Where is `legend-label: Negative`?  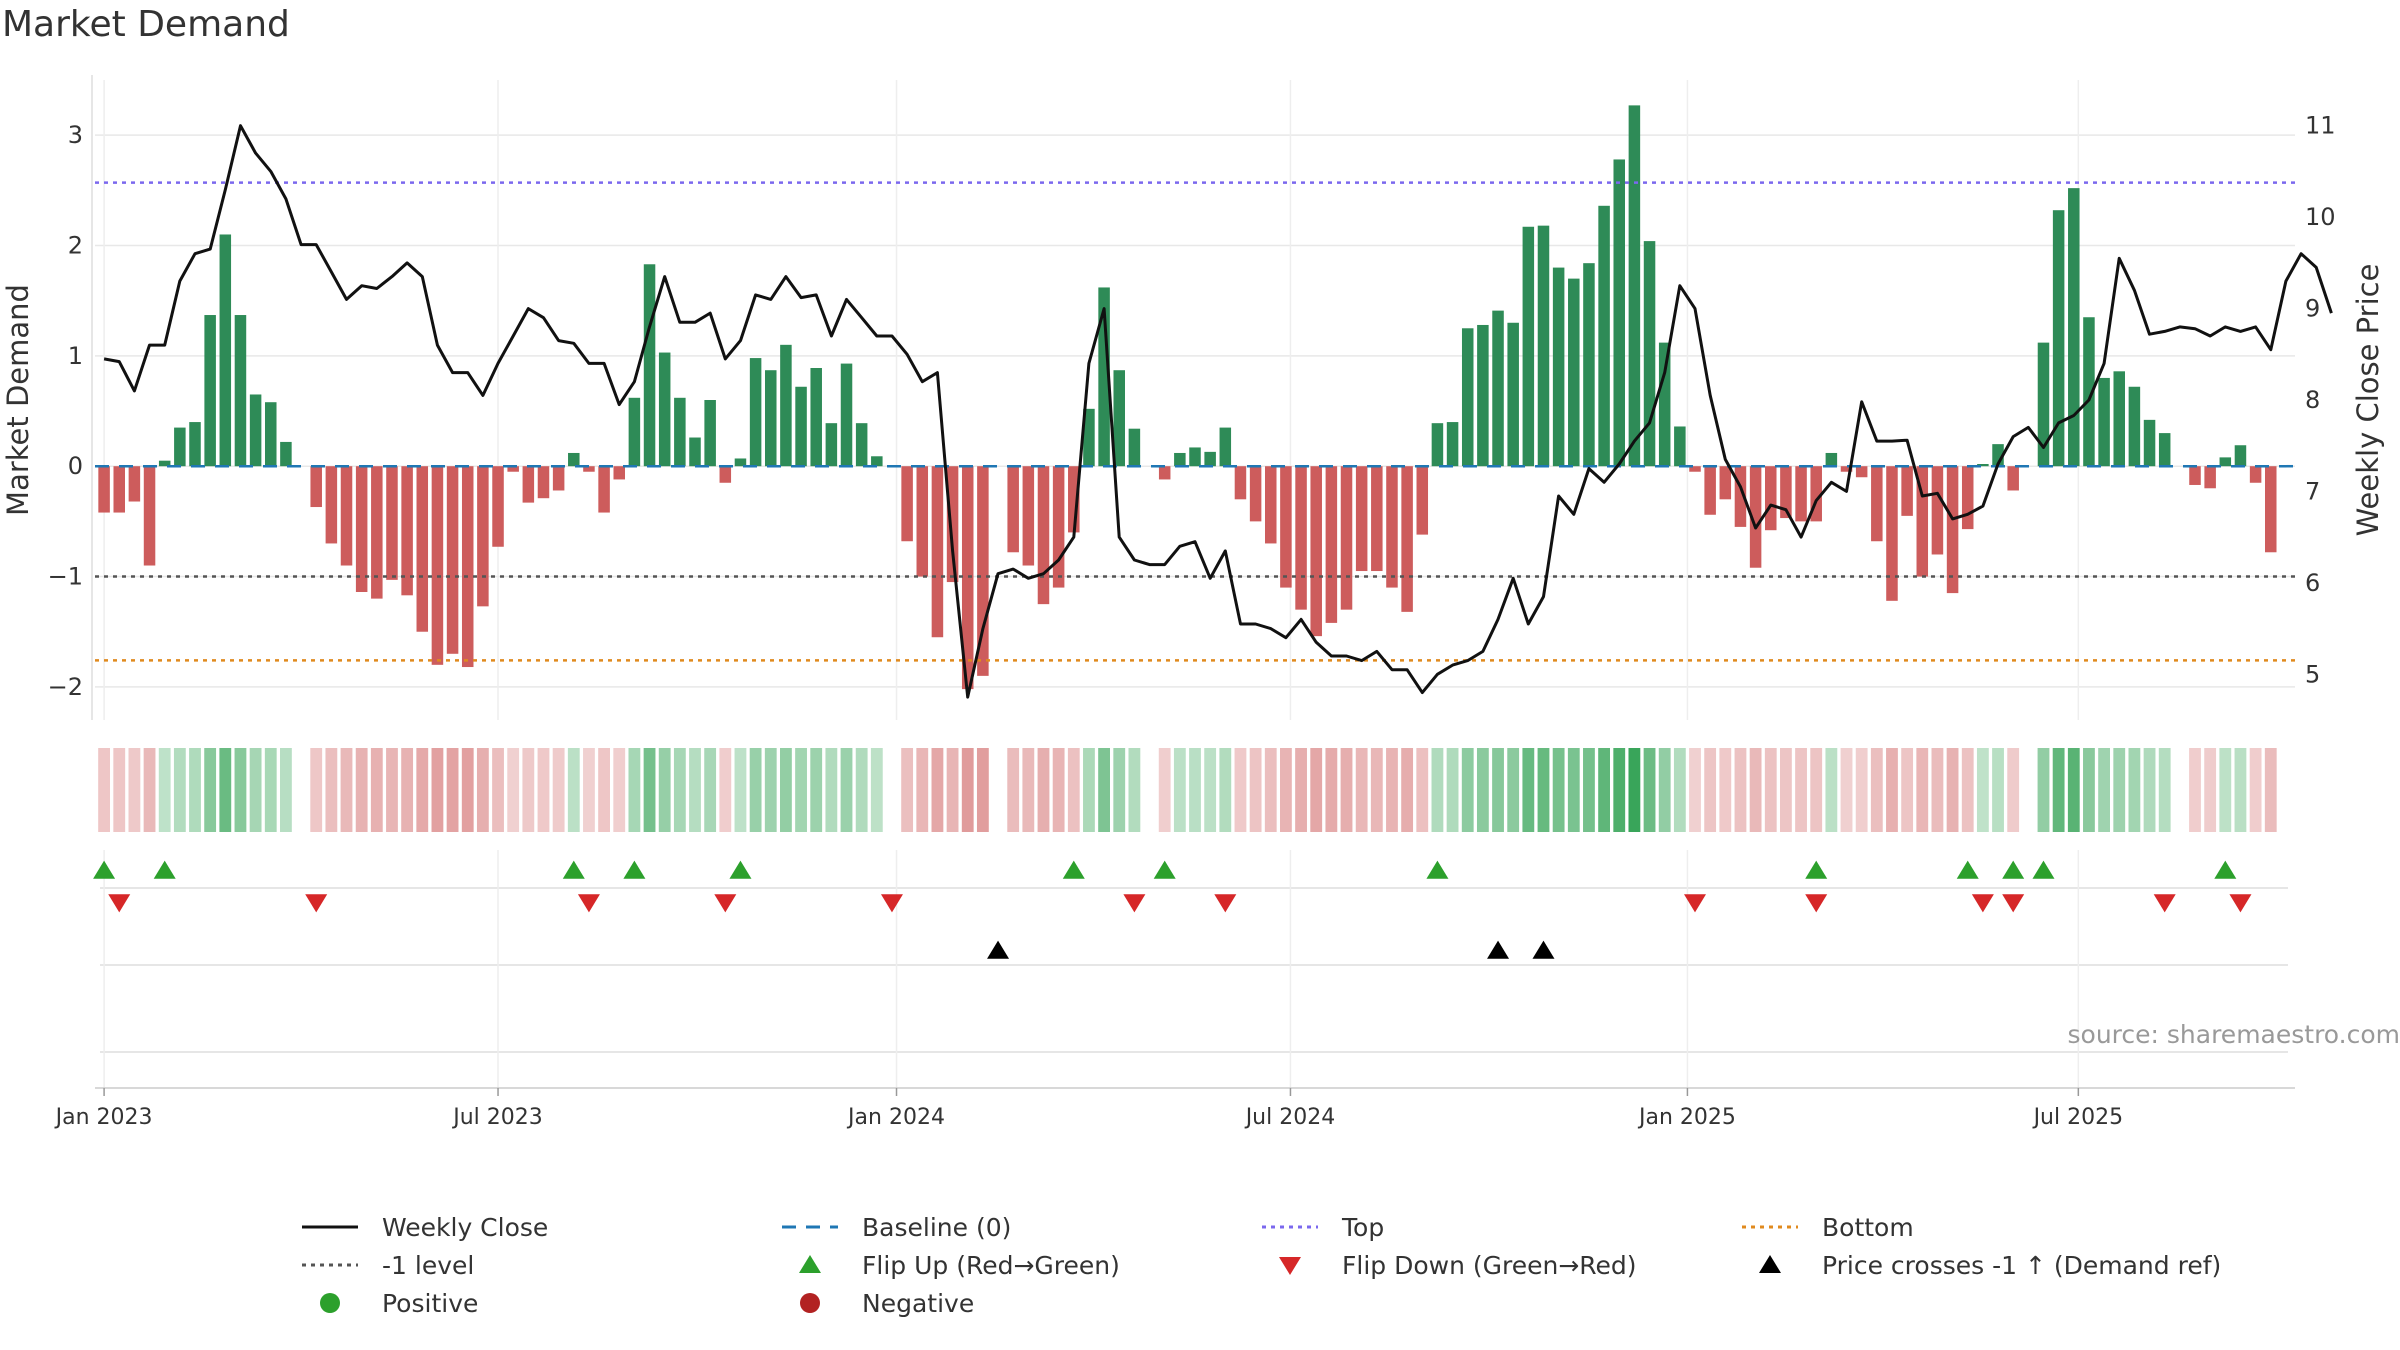
legend-label: Negative is located at coordinates (918, 1303).